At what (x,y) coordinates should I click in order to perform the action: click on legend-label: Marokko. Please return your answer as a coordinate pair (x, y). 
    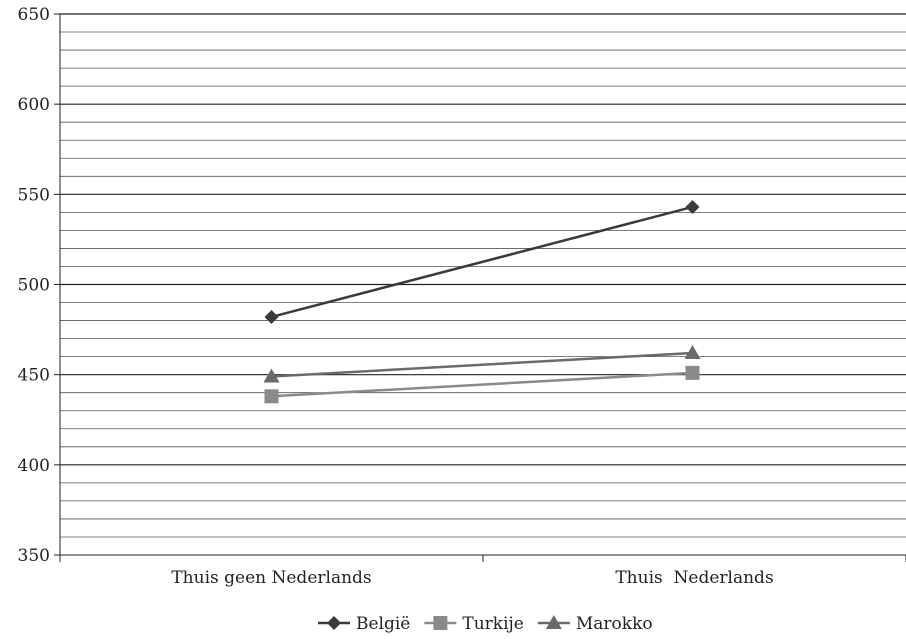
    Looking at the image, I should click on (614, 624).